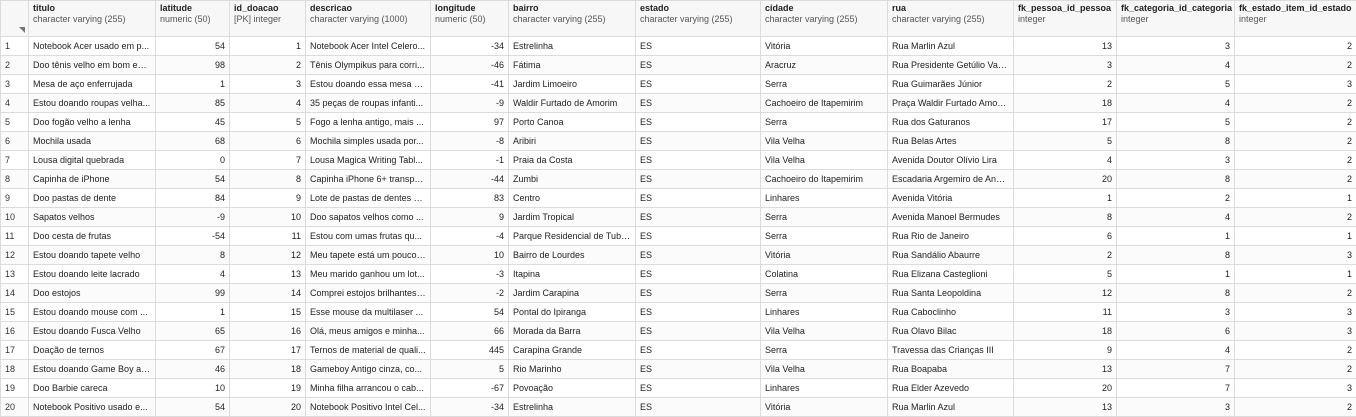 The image size is (1356, 417). Describe the element at coordinates (470, 331) in the screenshot. I see `cell-longitude: 66` at that location.